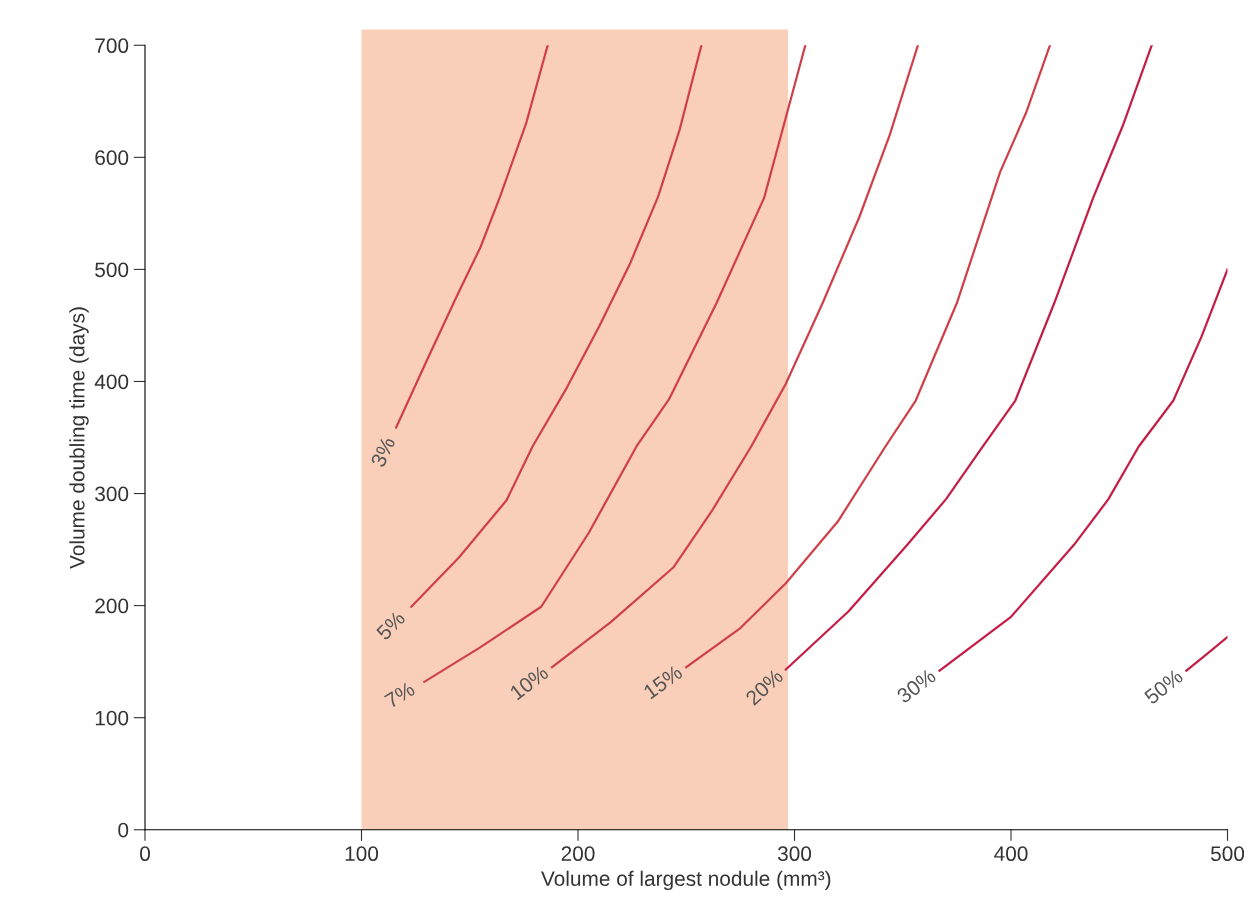 This screenshot has height=924, width=1250. I want to click on text: 15%, so click(663, 682).